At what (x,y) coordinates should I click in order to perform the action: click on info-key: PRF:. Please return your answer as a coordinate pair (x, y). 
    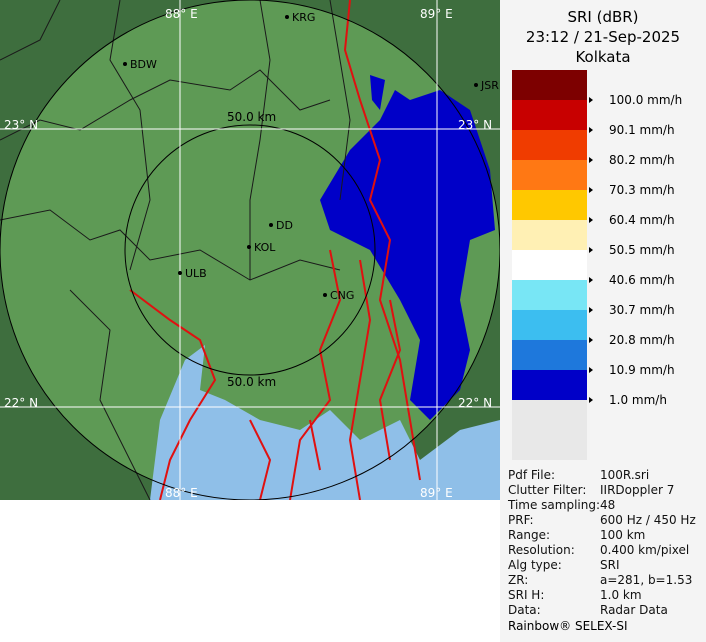
    Looking at the image, I should click on (521, 520).